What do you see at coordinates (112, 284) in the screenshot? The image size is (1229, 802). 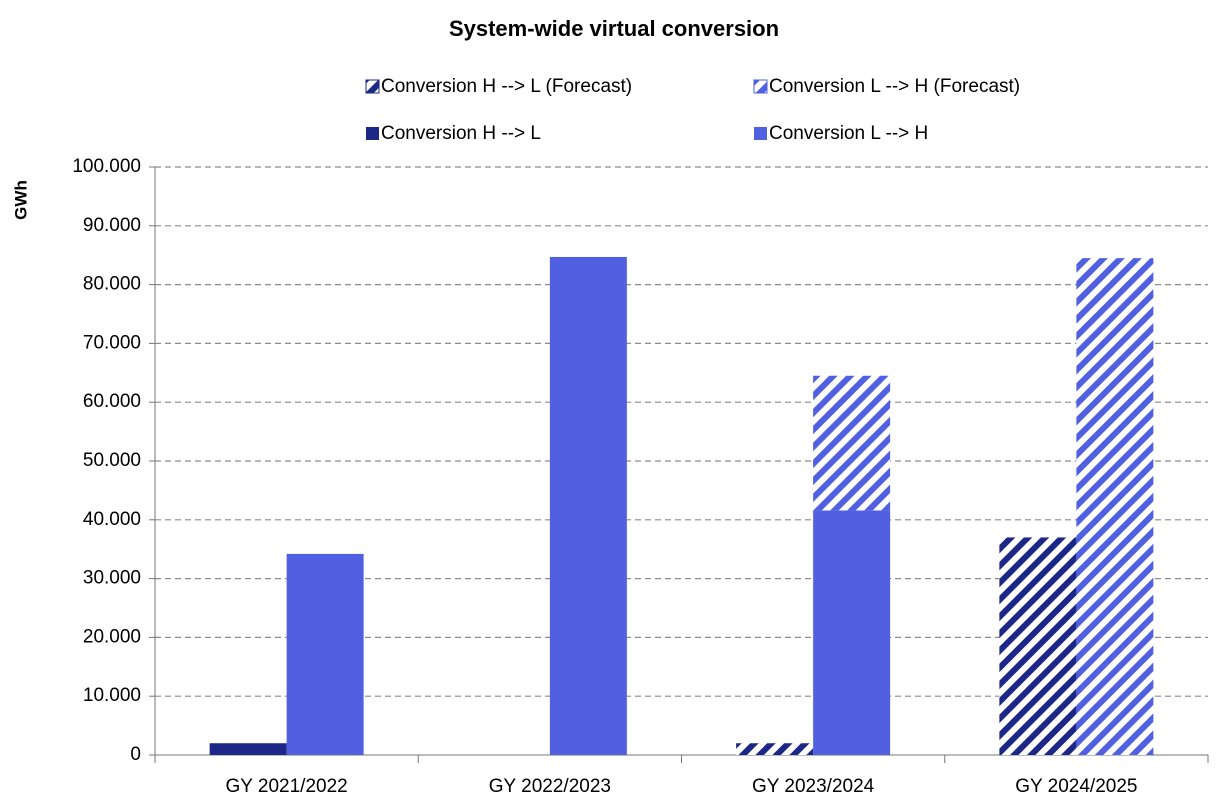 I see `y-tick-label: 80.000` at bounding box center [112, 284].